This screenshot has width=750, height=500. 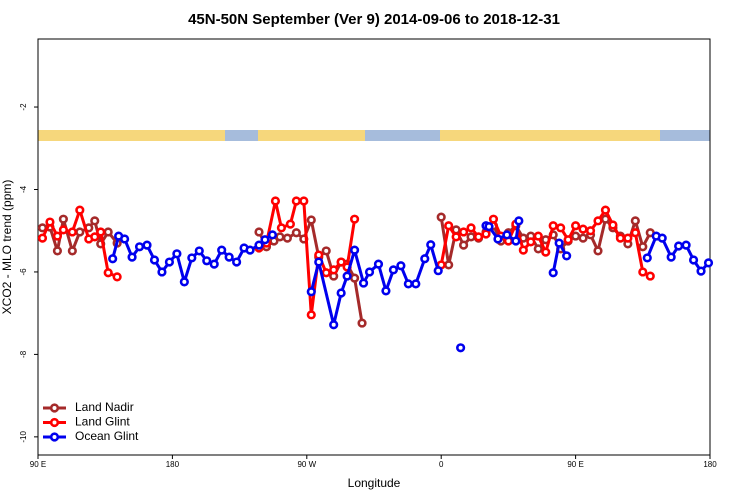 I want to click on y-tick-label: -8, so click(x=23, y=354).